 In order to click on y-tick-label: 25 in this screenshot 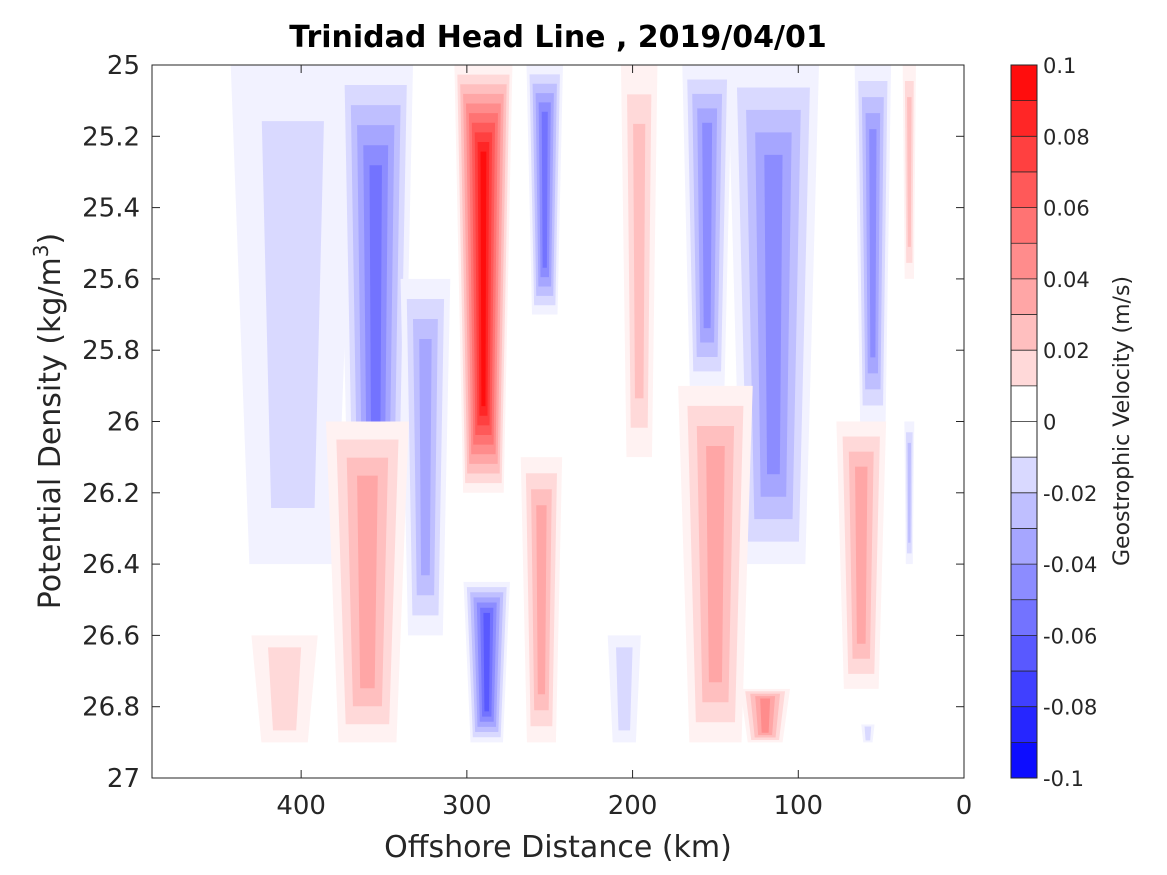, I will do `click(123, 66)`.